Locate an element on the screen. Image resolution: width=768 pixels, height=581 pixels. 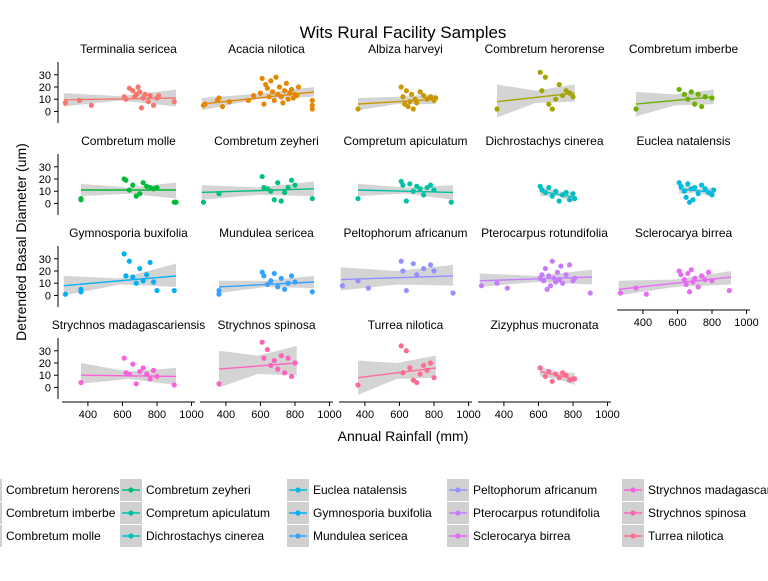
legend-label: Combretum zeyheri is located at coordinates (198, 490).